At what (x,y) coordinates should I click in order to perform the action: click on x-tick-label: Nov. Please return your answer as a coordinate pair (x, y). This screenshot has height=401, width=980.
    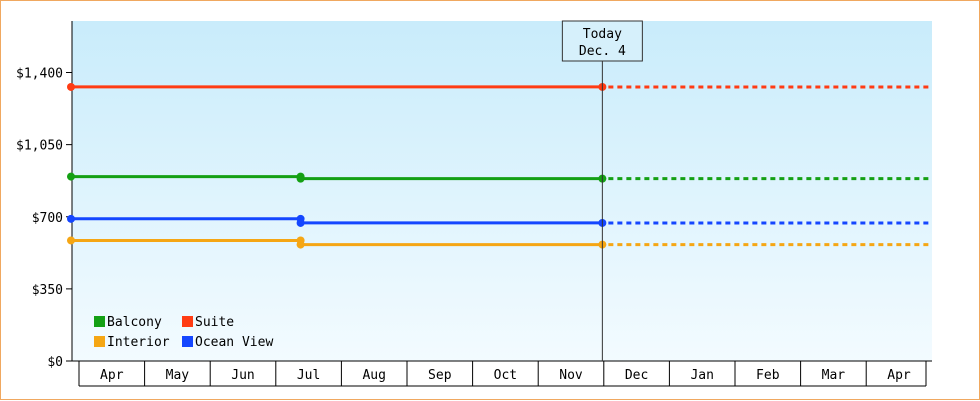
    Looking at the image, I should click on (571, 375).